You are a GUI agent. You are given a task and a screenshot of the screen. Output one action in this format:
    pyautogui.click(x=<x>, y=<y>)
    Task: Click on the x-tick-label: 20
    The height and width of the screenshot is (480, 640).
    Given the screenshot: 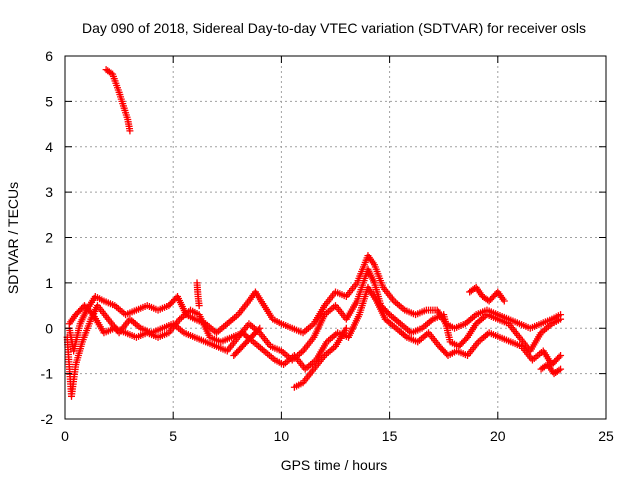 What is the action you would take?
    pyautogui.click(x=498, y=436)
    